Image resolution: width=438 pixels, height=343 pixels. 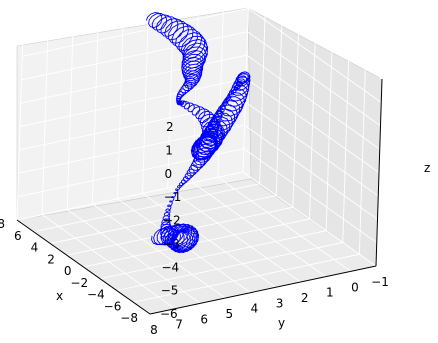 What do you see at coordinates (51, 259) in the screenshot?
I see `x-tick-label: 2` at bounding box center [51, 259].